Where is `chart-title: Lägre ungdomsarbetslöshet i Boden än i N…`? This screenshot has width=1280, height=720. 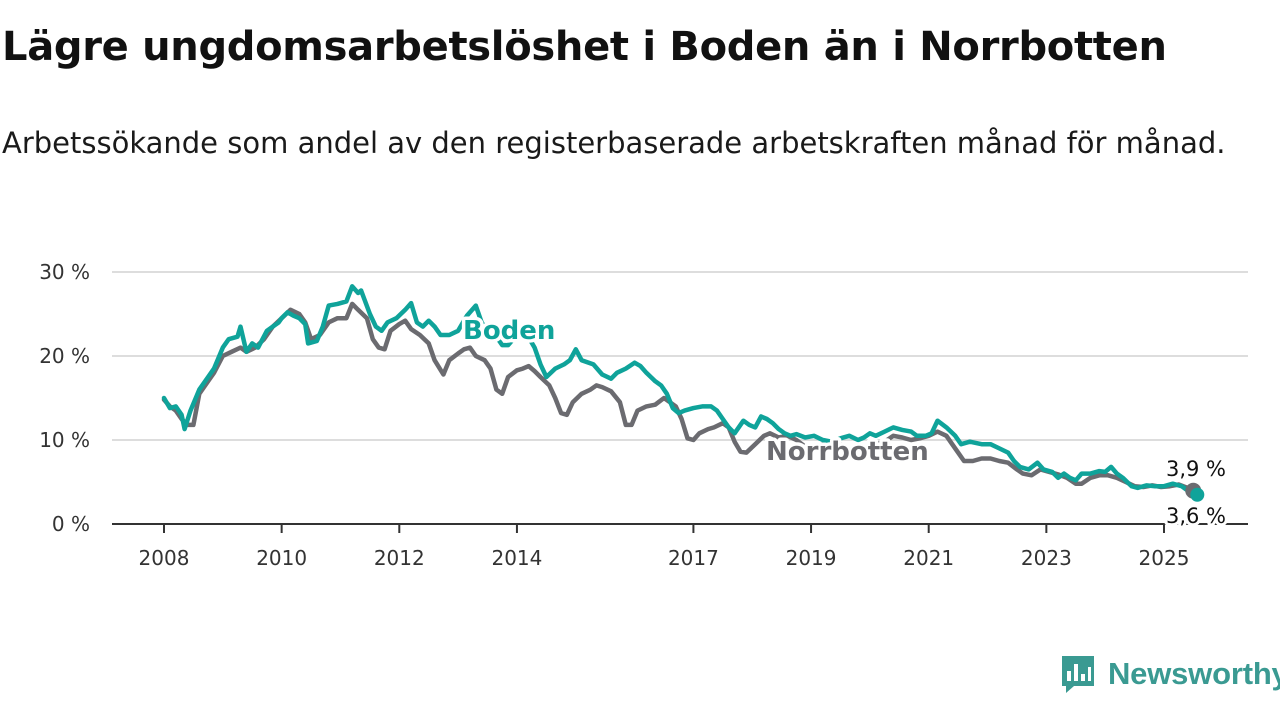 chart-title: Lägre ungdomsarbetslöshet i Boden än i N… is located at coordinates (584, 47).